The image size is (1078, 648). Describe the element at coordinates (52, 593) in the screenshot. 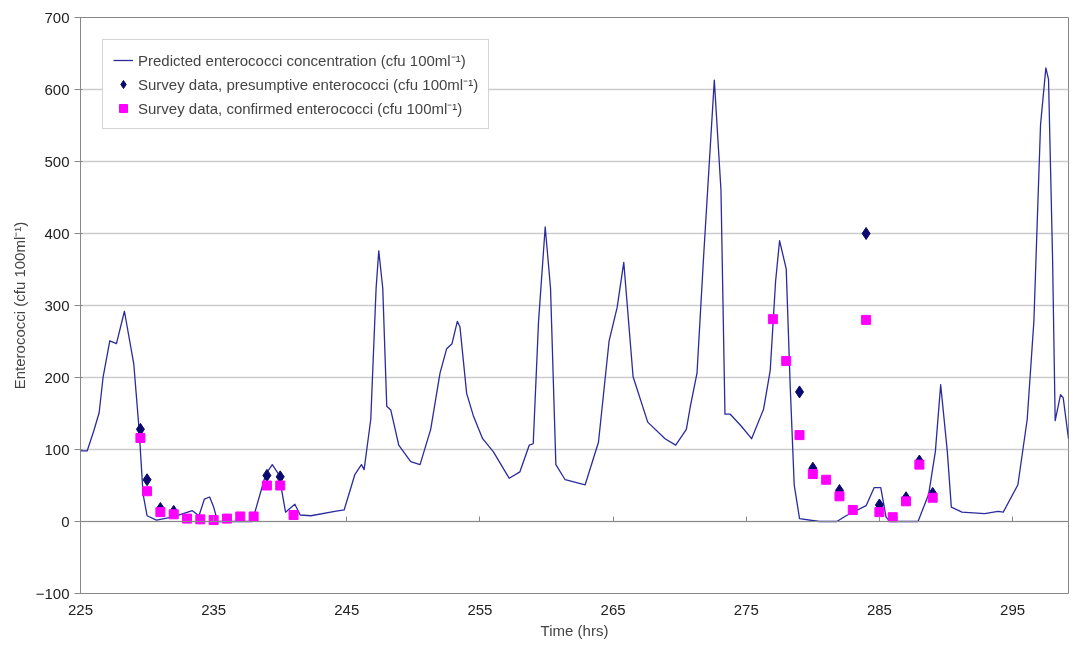

I see `y-tick-label: −100` at that location.